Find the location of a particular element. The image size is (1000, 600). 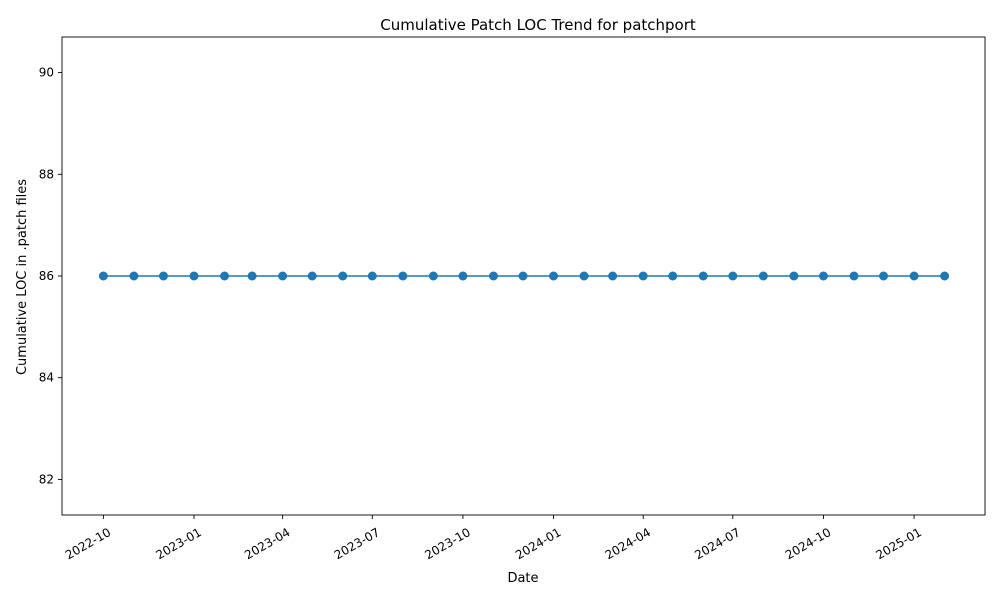

chart-title: Cumulative Patch LOC Trend for patchport is located at coordinates (538, 25).